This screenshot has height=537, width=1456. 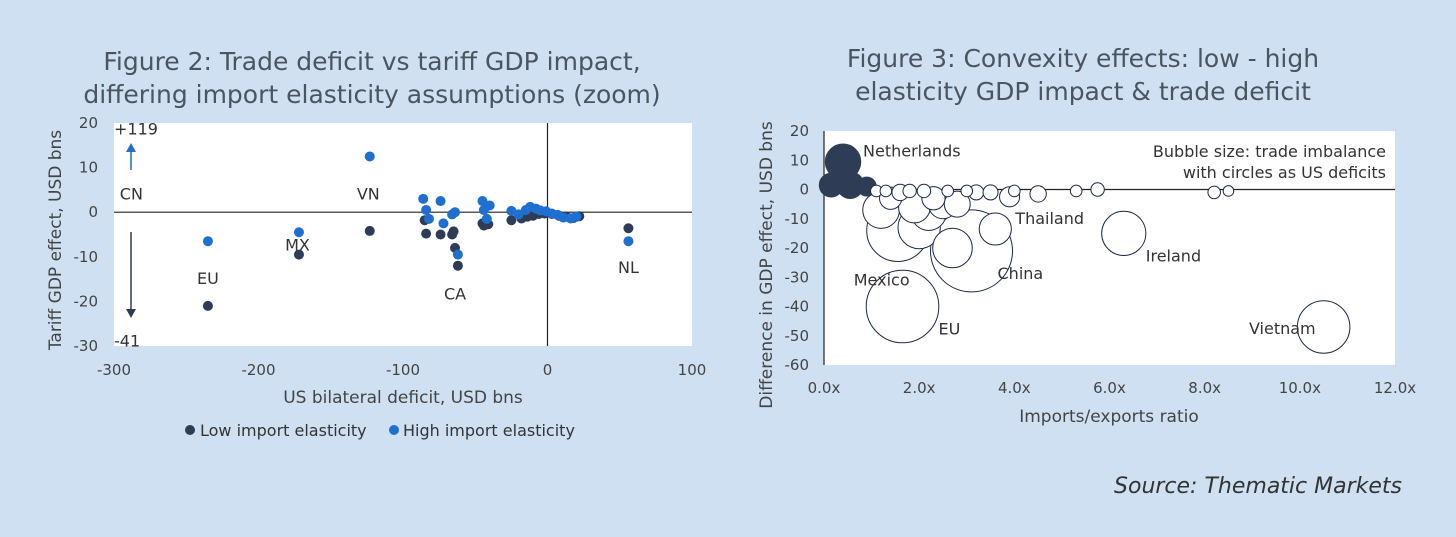 I want to click on figure-3-y-axis-label: Difference in GDP effect, USD bns, so click(x=767, y=265).